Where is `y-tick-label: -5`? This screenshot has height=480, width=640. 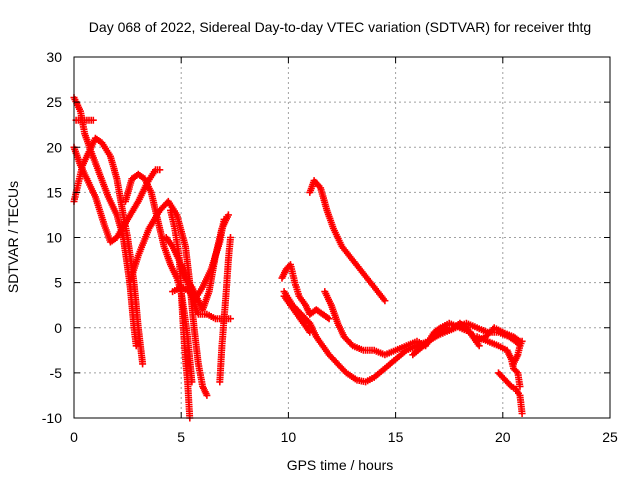
y-tick-label: -5 is located at coordinates (56, 373).